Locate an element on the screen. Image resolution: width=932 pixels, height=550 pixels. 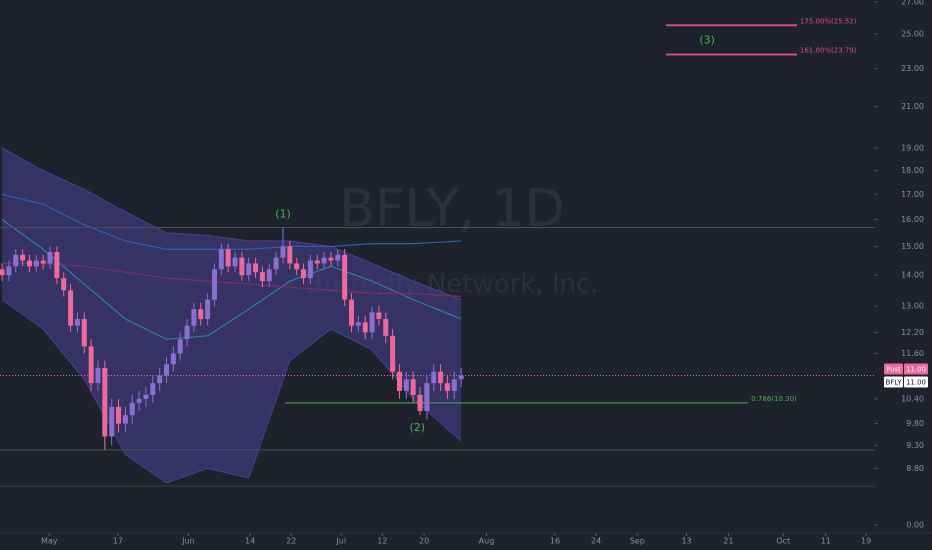
price-tag-name: BFLY is located at coordinates (893, 382).